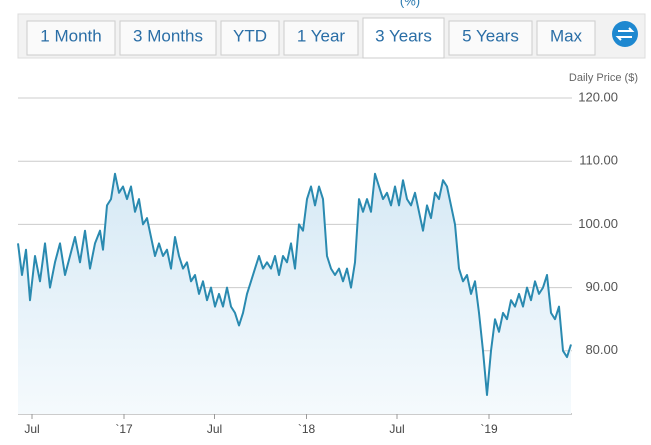 The width and height of the screenshot is (651, 445). What do you see at coordinates (489, 429) in the screenshot?
I see `x-tick-label: `19` at bounding box center [489, 429].